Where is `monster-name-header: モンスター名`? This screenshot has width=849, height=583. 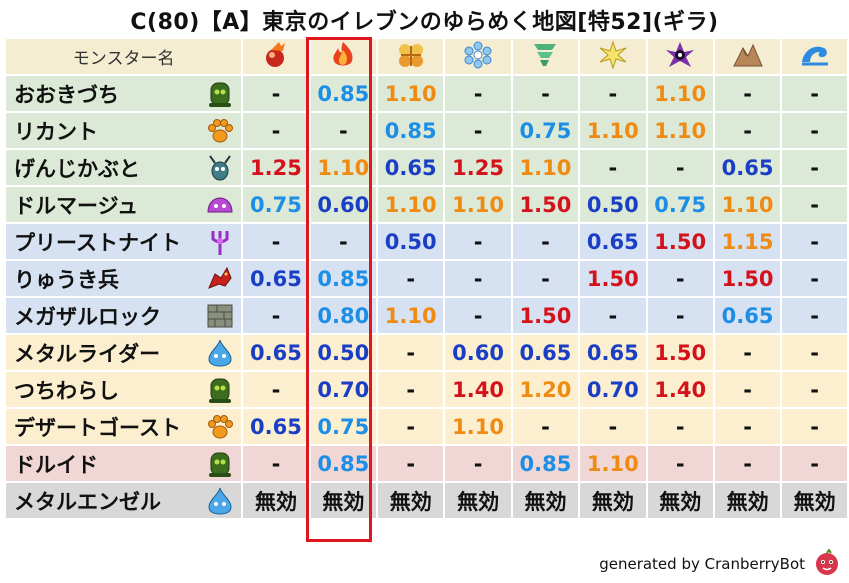
monster-name-header: モンスター名 is located at coordinates (124, 56).